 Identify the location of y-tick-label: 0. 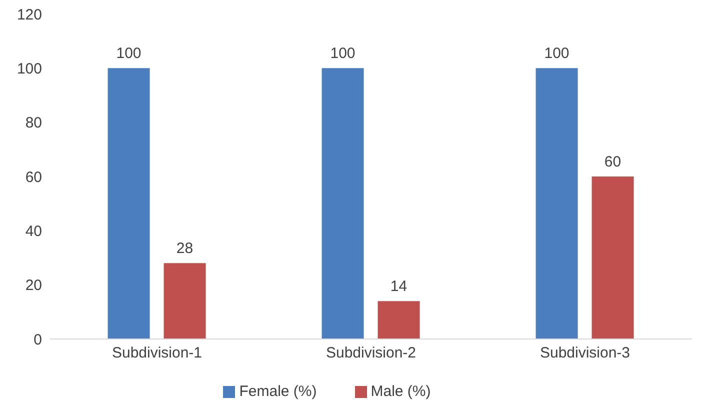
(38, 339).